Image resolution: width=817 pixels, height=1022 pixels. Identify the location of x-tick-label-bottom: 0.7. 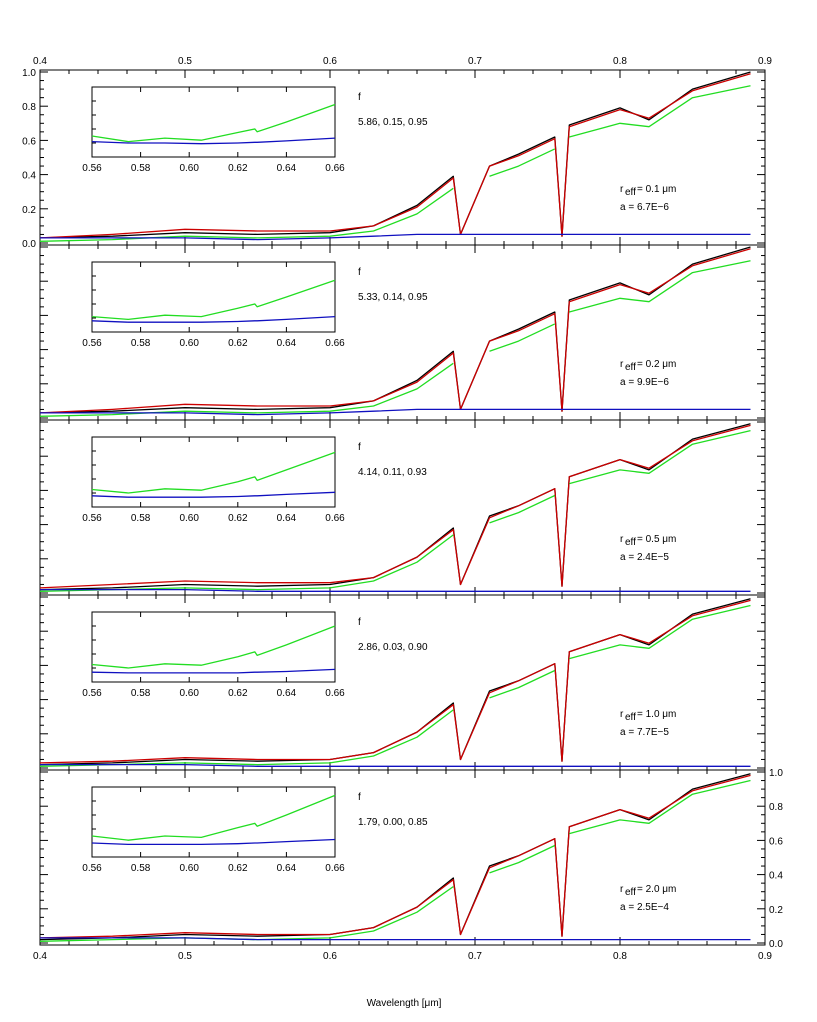
(475, 956).